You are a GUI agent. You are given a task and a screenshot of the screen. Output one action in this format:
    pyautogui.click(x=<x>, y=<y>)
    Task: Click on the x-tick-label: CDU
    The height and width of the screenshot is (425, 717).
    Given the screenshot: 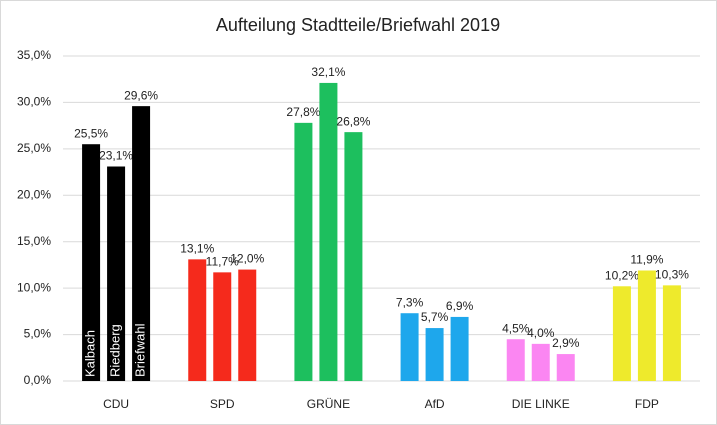 What is the action you would take?
    pyautogui.click(x=116, y=404)
    